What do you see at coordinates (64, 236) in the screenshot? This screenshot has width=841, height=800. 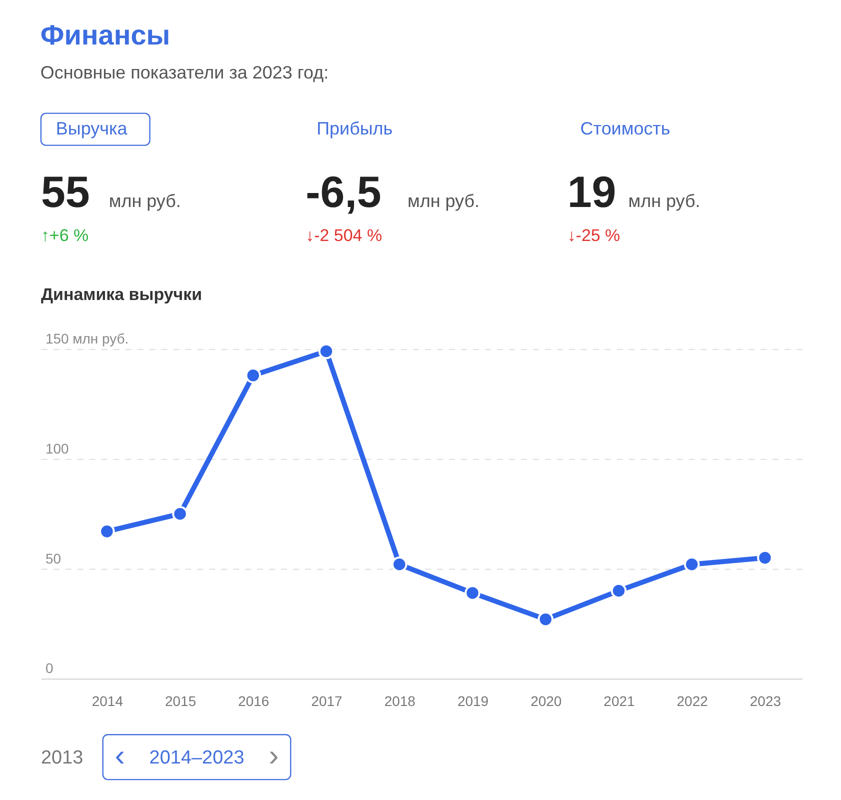 I see `text: ↑+6 %` at bounding box center [64, 236].